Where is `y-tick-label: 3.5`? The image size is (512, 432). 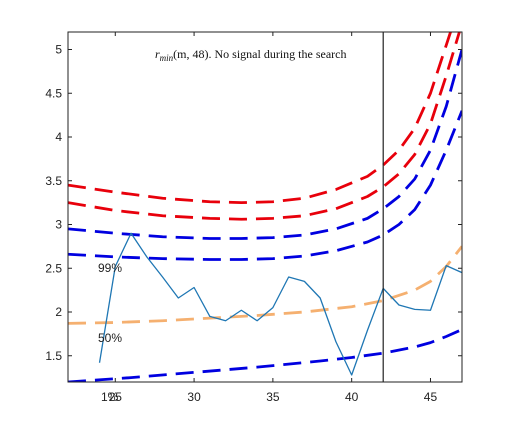
y-tick-label: 3.5 is located at coordinates (53, 181).